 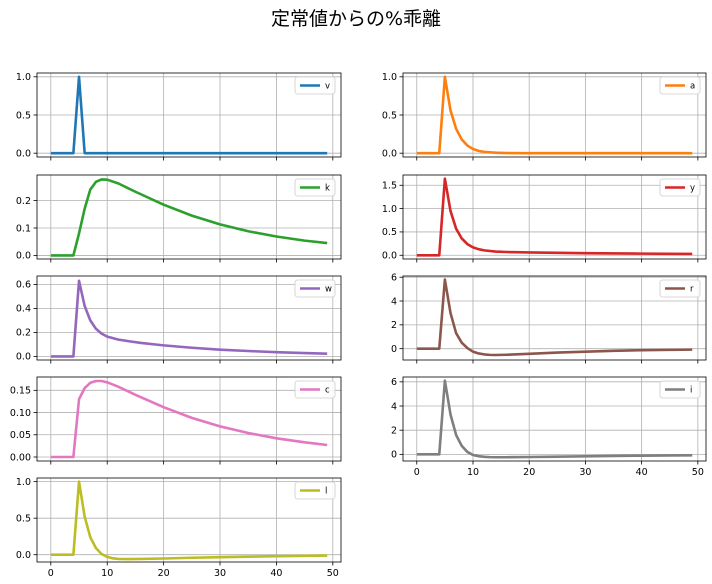 What do you see at coordinates (315, 288) in the screenshot?
I see `legend-w: w` at bounding box center [315, 288].